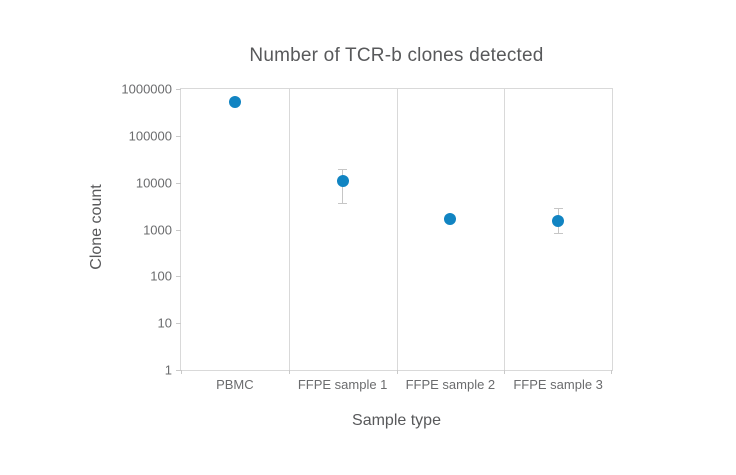 This screenshot has height=475, width=736. I want to click on x-axis-category-label: FFPE sample 1, so click(342, 384).